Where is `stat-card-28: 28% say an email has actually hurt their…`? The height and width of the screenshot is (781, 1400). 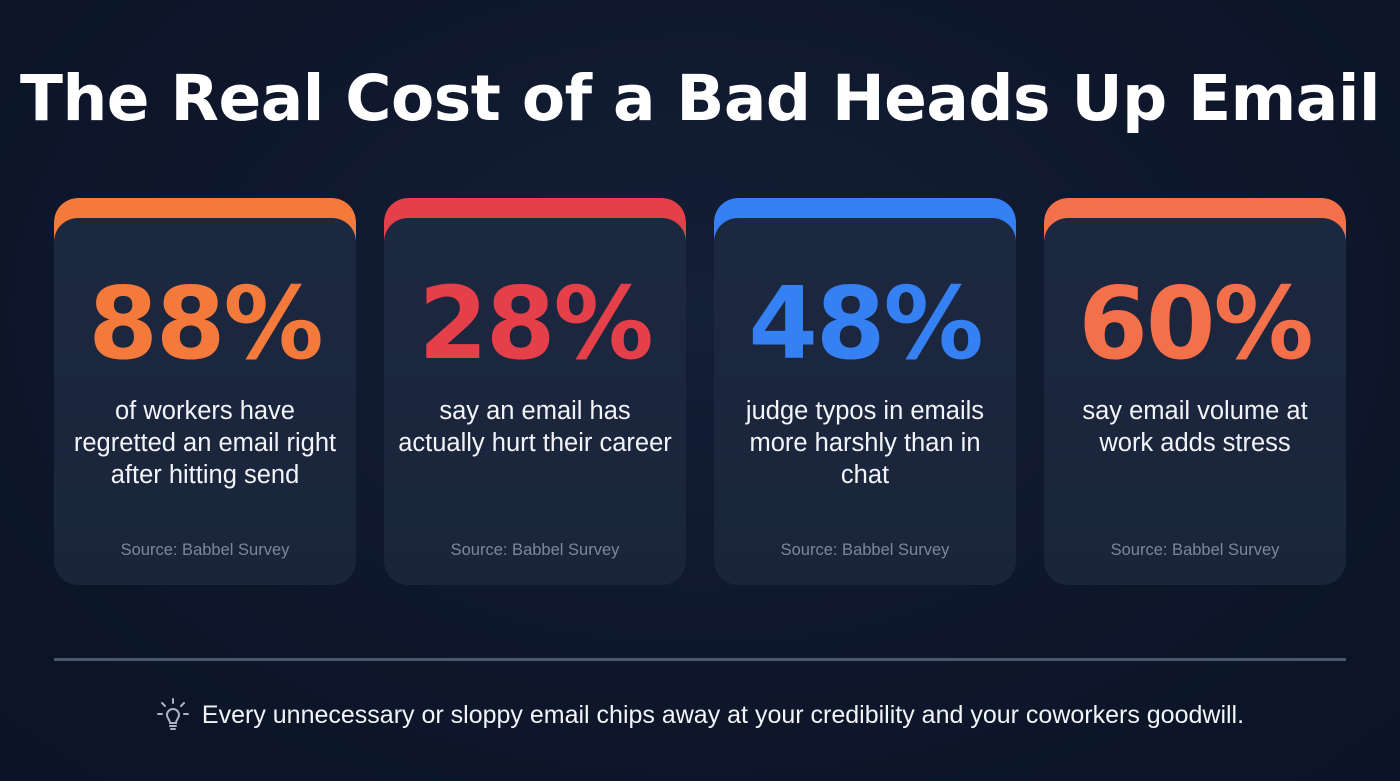 stat-card-28: 28% say an email has actually hurt their… is located at coordinates (535, 391).